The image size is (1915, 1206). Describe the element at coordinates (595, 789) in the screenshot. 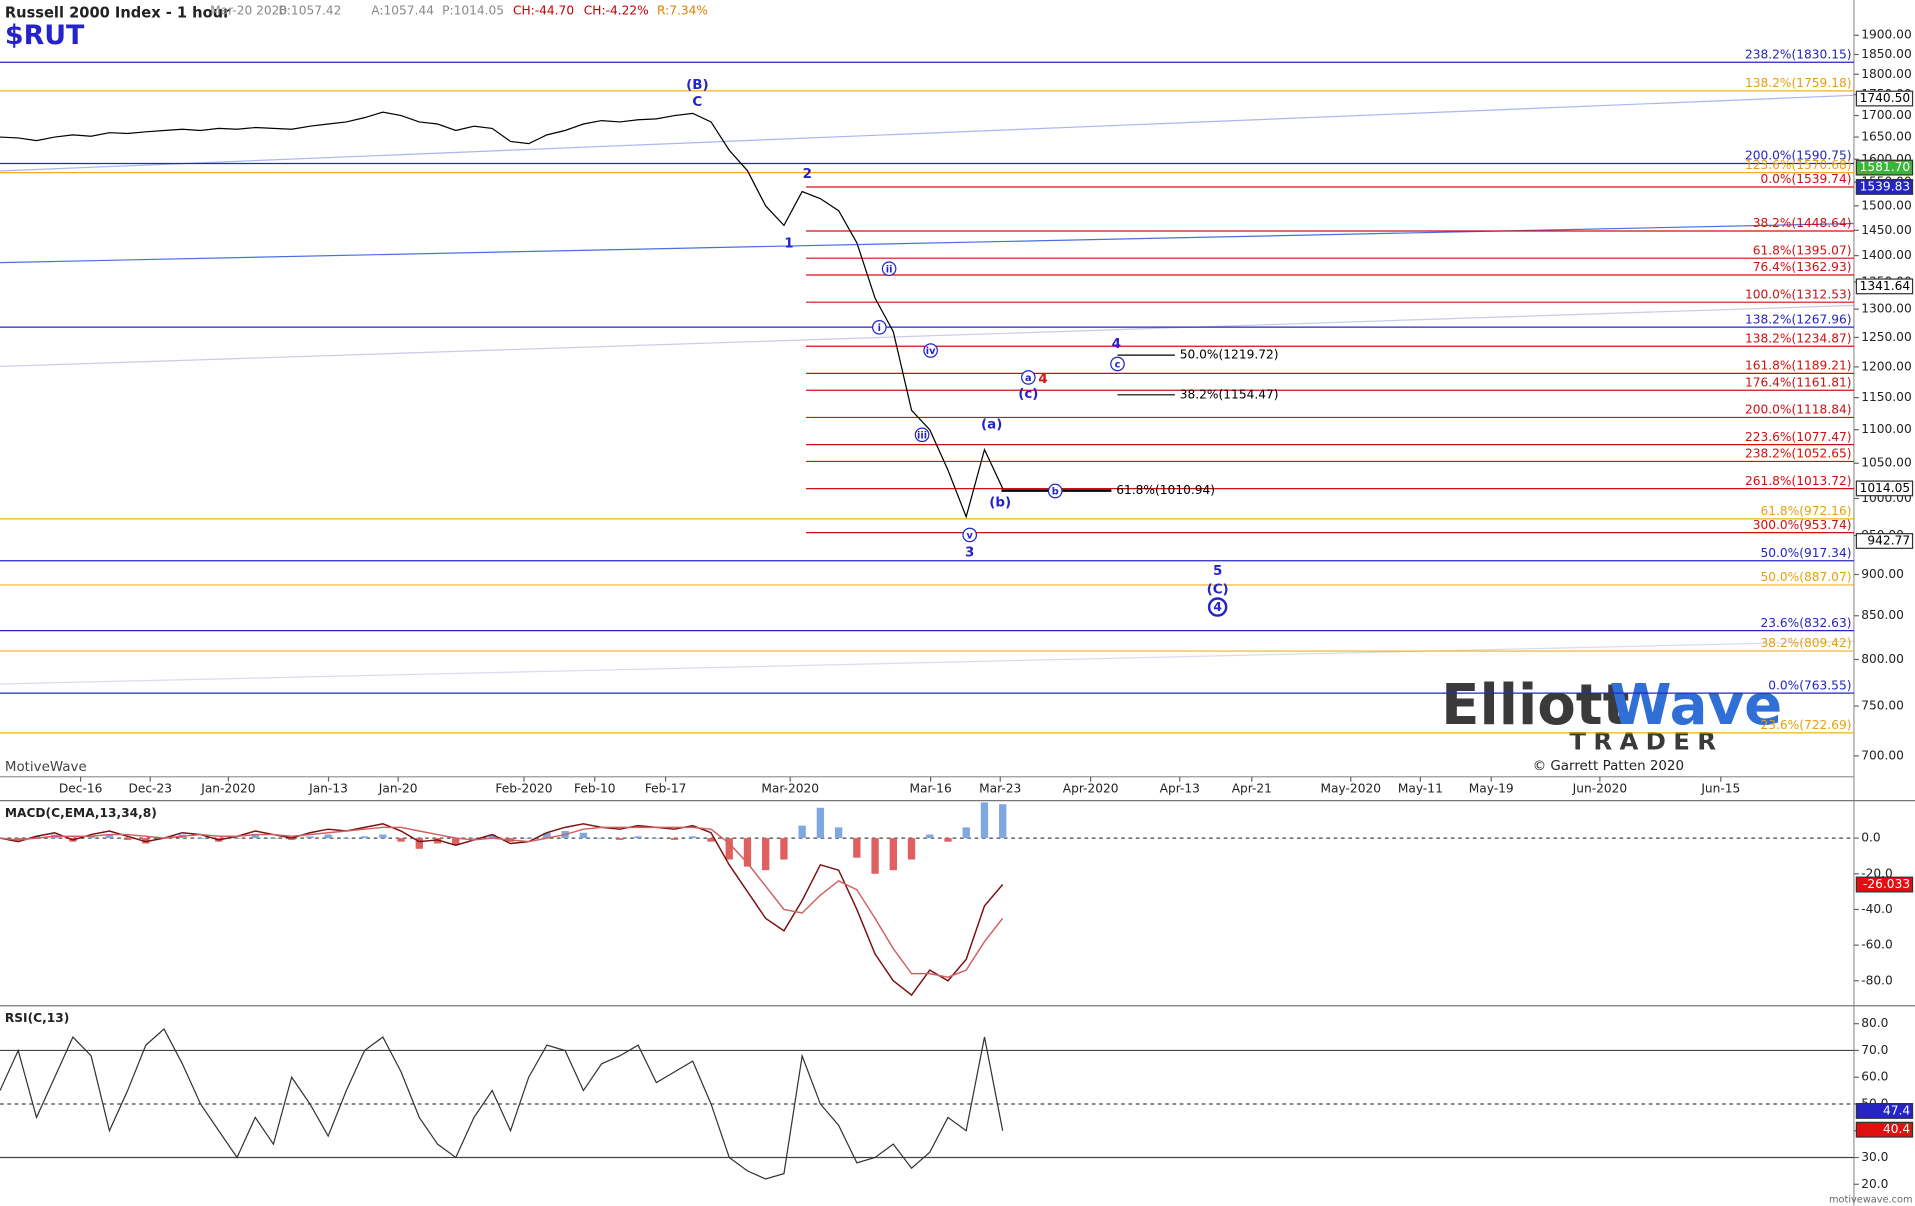

I see `x-tick-label: Feb-10` at that location.